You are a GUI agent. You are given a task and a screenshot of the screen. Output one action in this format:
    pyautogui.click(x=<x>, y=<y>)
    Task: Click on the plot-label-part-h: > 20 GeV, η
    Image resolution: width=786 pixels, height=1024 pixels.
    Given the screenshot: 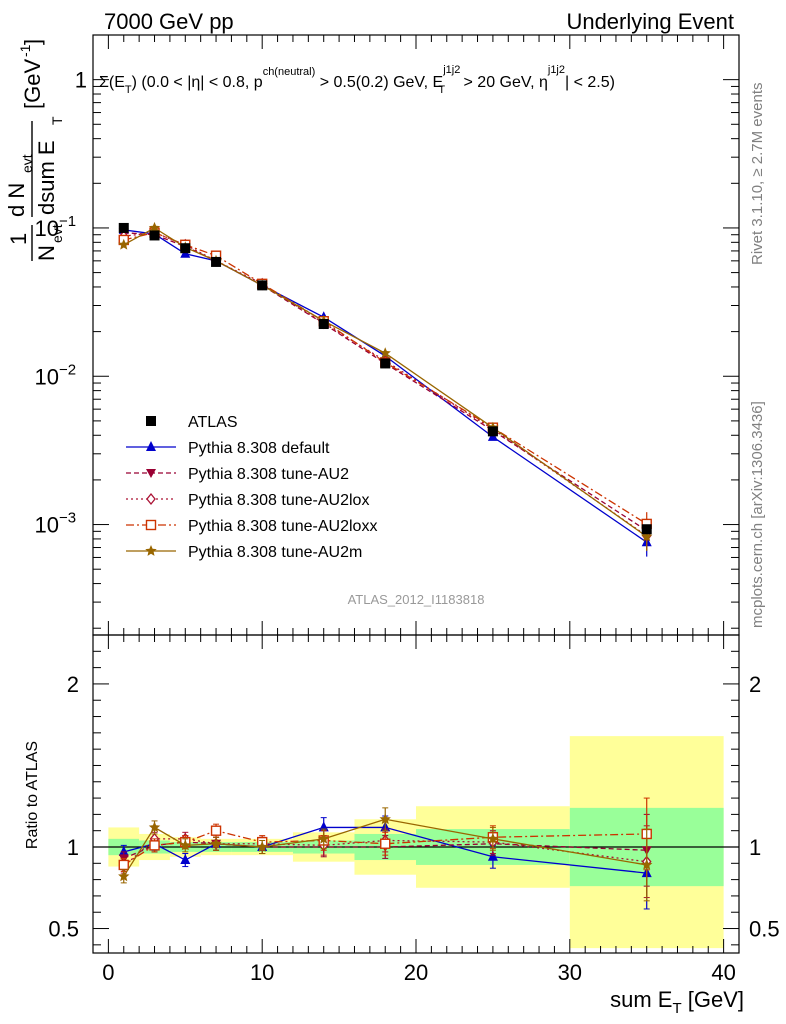 What is the action you would take?
    pyautogui.click(x=503, y=82)
    